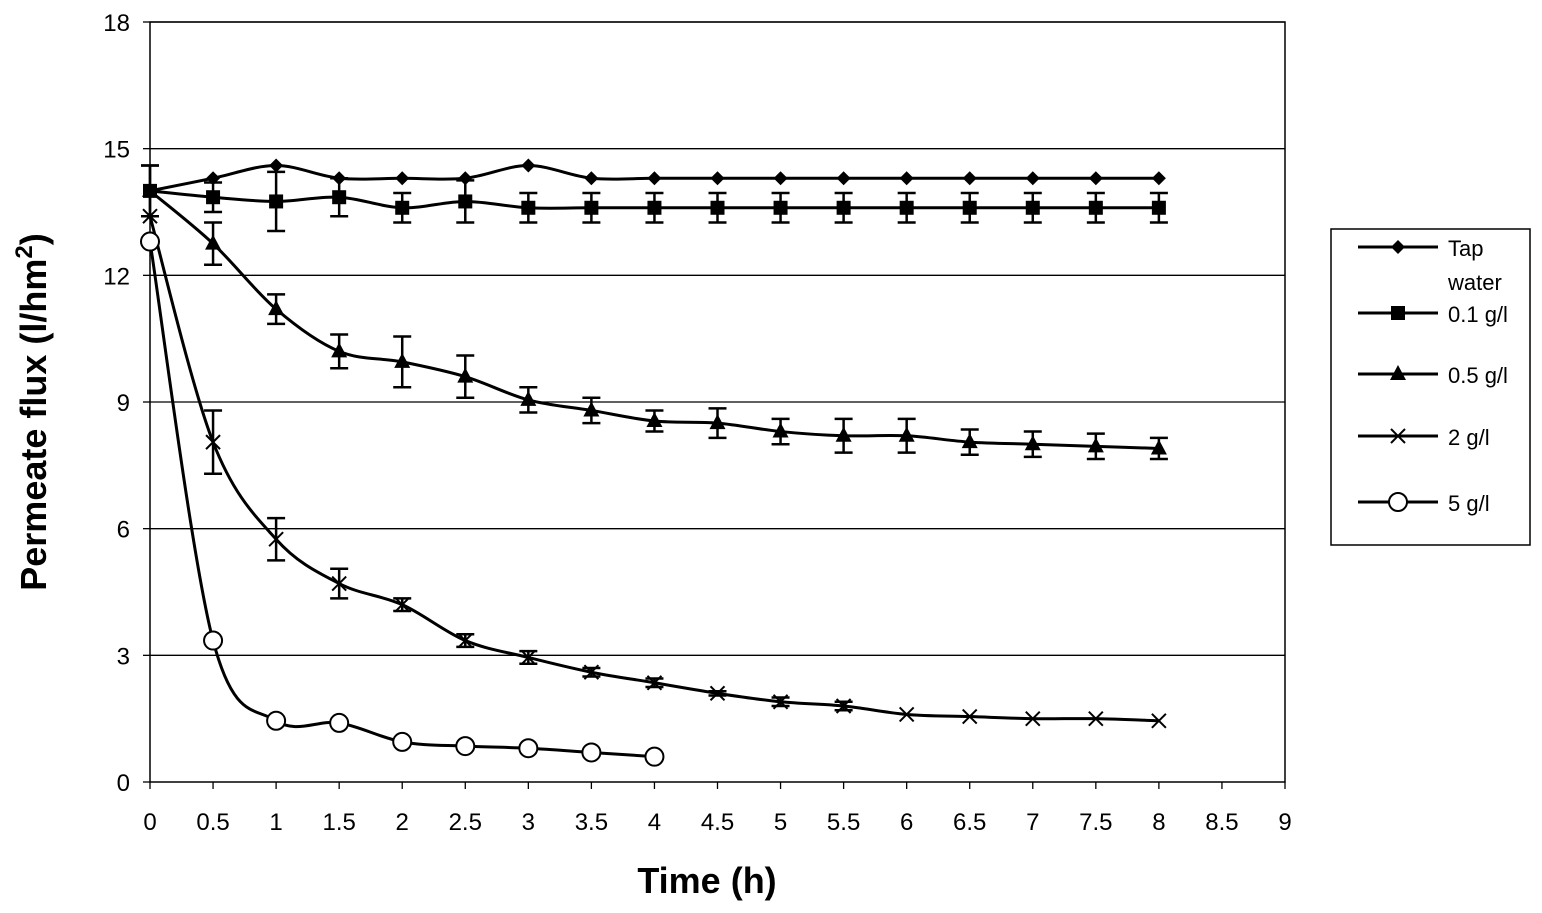 Image resolution: width=1542 pixels, height=913 pixels. What do you see at coordinates (116, 23) in the screenshot?
I see `y-tick-label: 18` at bounding box center [116, 23].